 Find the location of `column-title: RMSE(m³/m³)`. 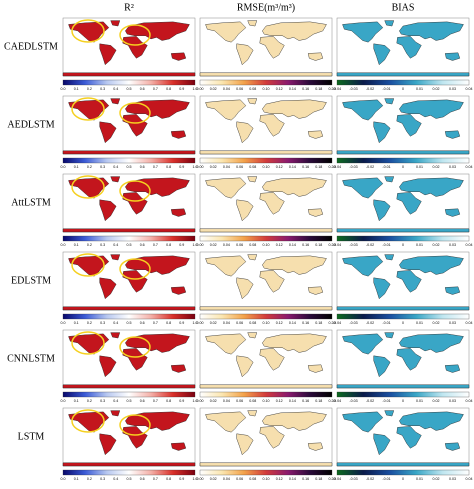

column-title: RMSE(m³/m³) is located at coordinates (266, 7).